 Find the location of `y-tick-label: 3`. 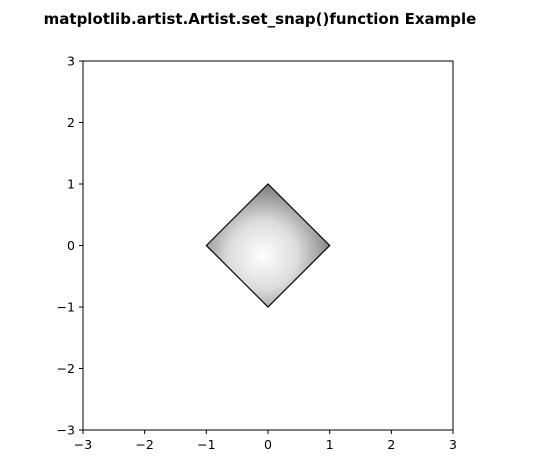

y-tick-label: 3 is located at coordinates (71, 61).